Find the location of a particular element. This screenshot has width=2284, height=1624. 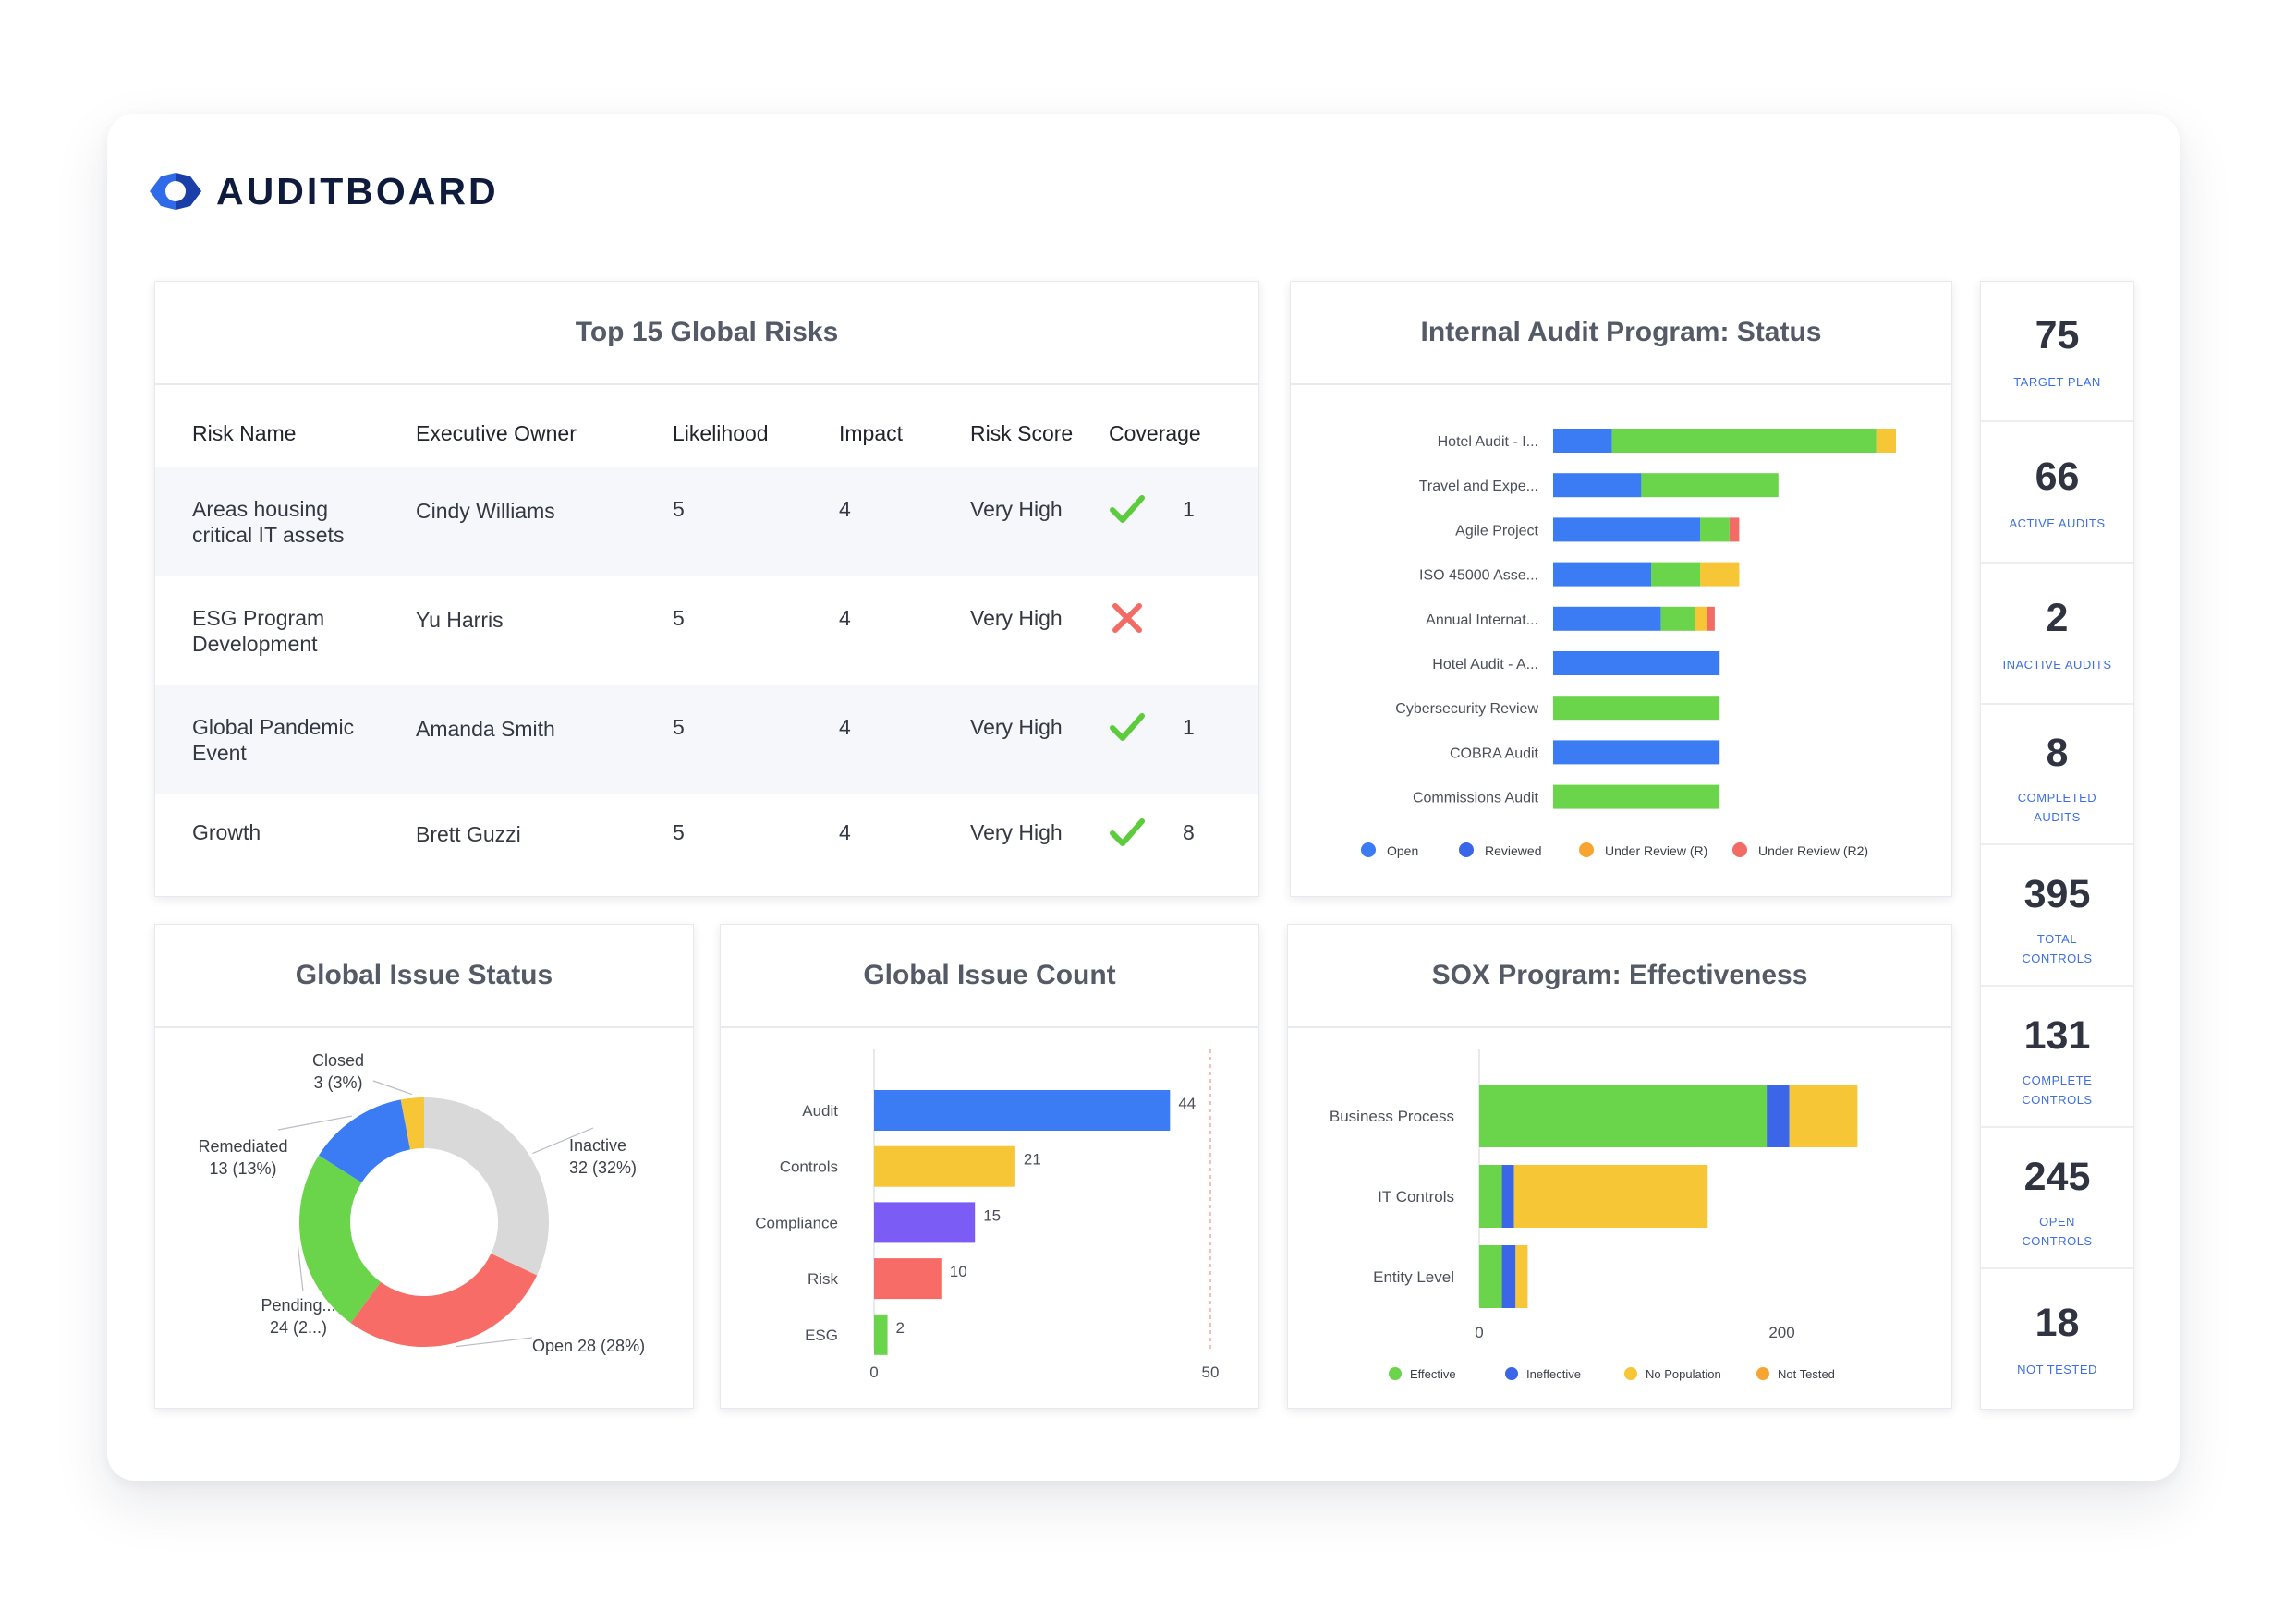

audit-category-label: Commissions Audit is located at coordinates (1476, 799).